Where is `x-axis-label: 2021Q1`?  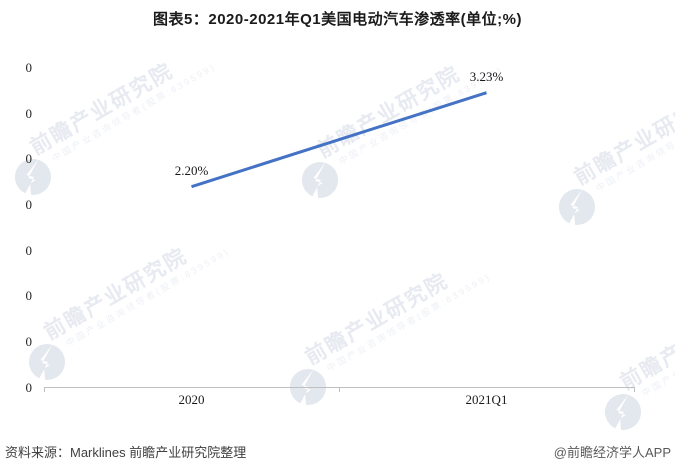 x-axis-label: 2021Q1 is located at coordinates (486, 399).